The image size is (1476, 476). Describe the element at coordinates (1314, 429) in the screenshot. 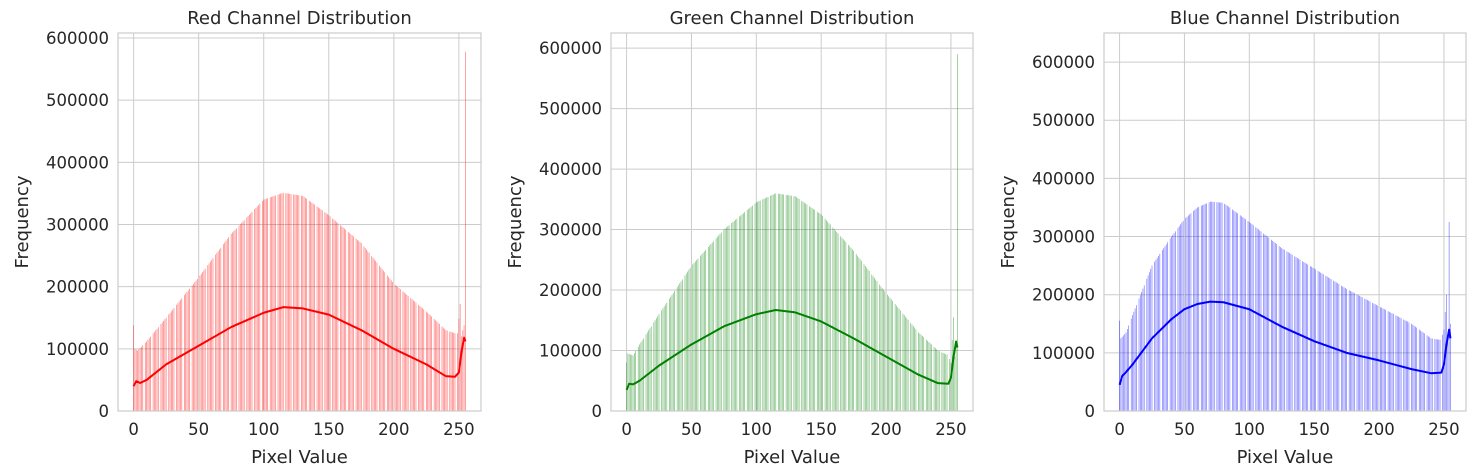

I see `x-tick-label: 150` at that location.